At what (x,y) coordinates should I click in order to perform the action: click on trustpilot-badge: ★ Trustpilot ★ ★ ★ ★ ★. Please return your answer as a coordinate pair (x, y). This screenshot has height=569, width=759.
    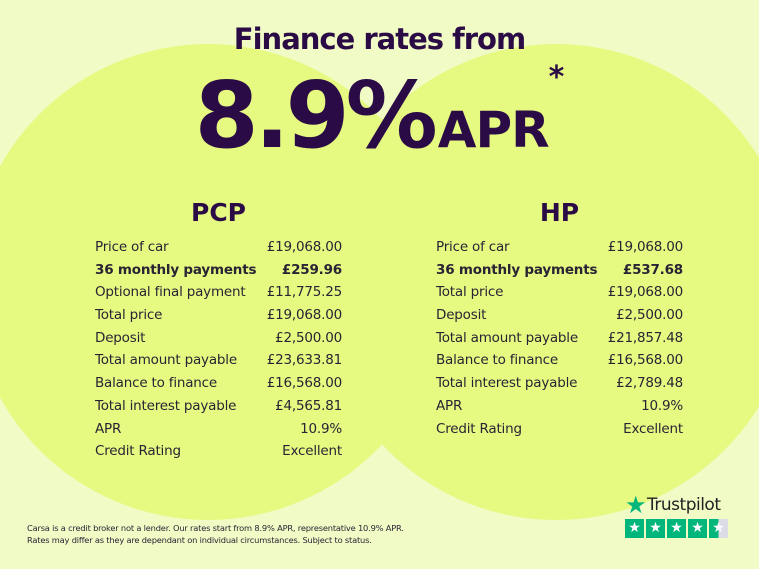
    Looking at the image, I should click on (676, 515).